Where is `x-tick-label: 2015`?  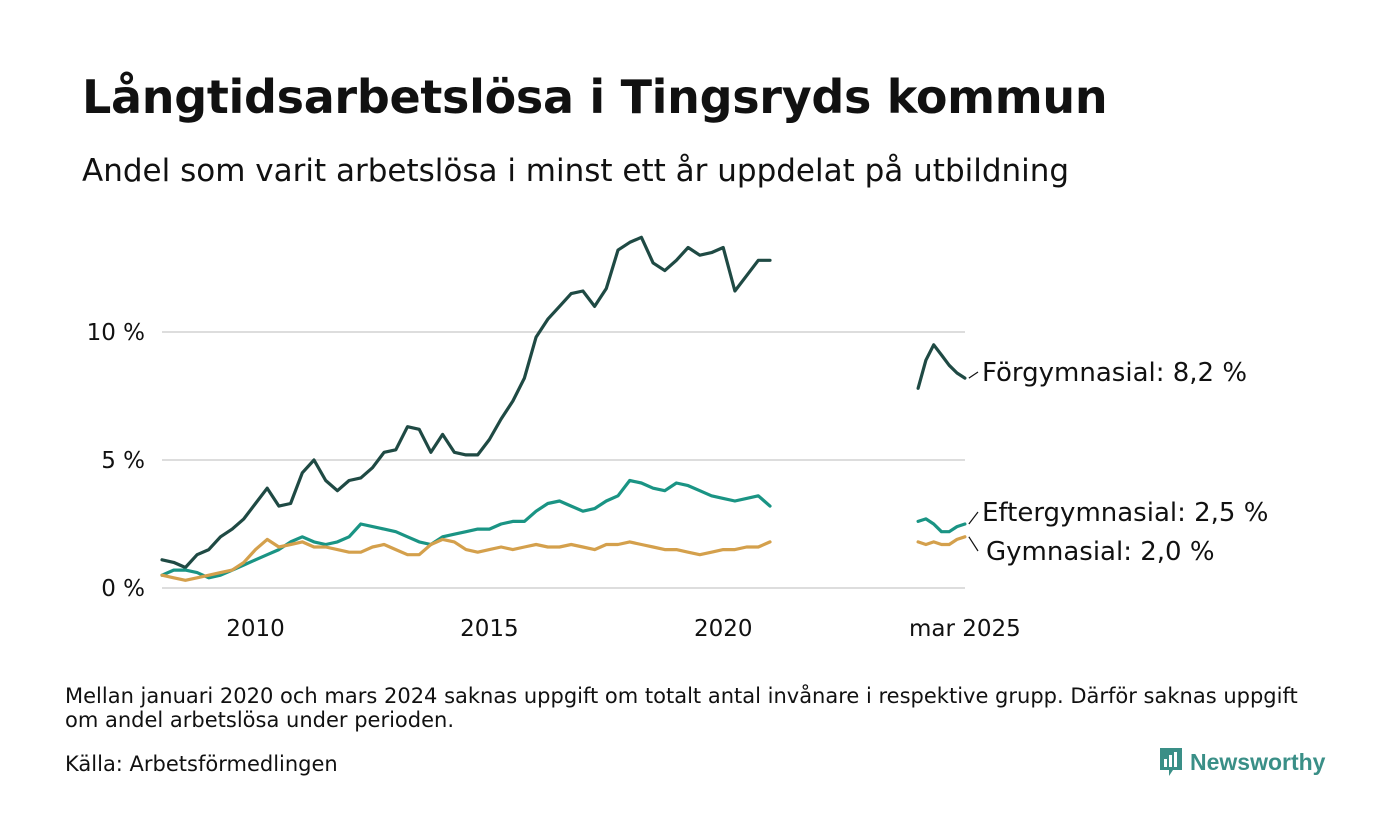
x-tick-label: 2015 is located at coordinates (489, 629).